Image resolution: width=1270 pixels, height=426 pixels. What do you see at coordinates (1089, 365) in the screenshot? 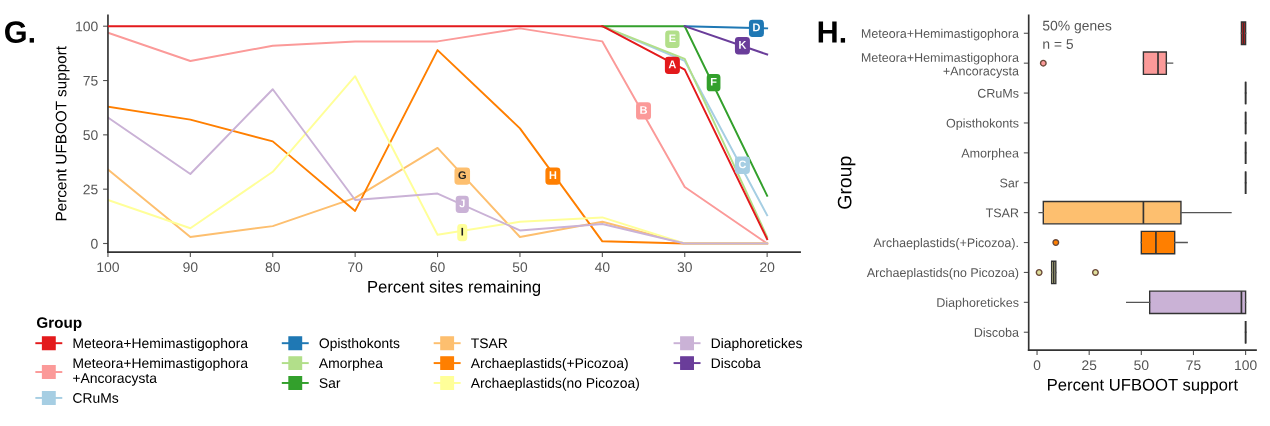
I see `x-tick-label: 25` at bounding box center [1089, 365].